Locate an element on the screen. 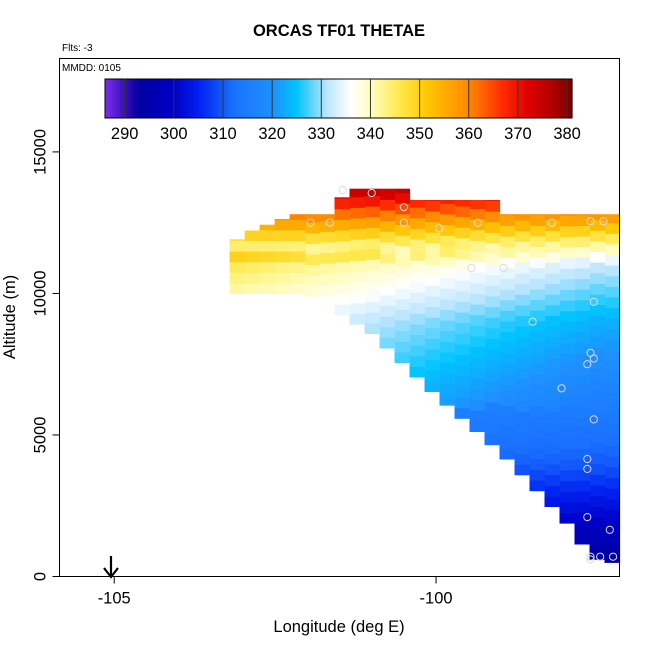 The image size is (650, 650). x-axis-label: Longitude (deg E) is located at coordinates (338, 627).